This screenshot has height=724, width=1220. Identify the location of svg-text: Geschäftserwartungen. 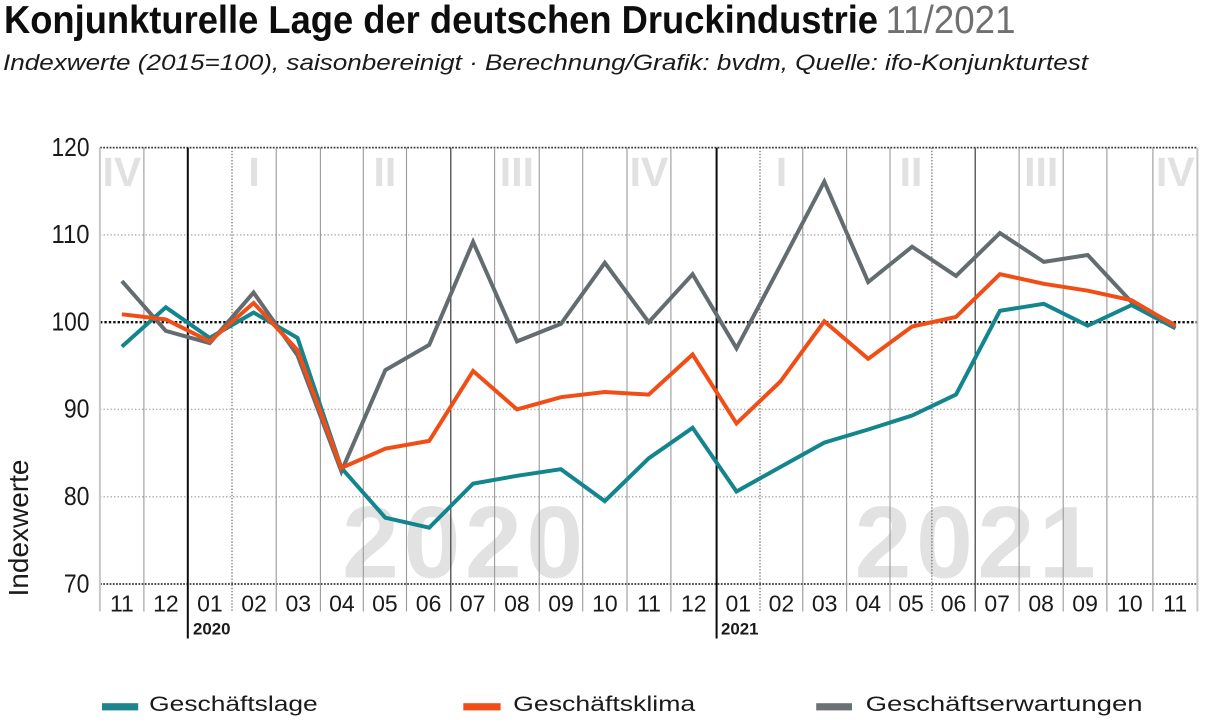
(1004, 704).